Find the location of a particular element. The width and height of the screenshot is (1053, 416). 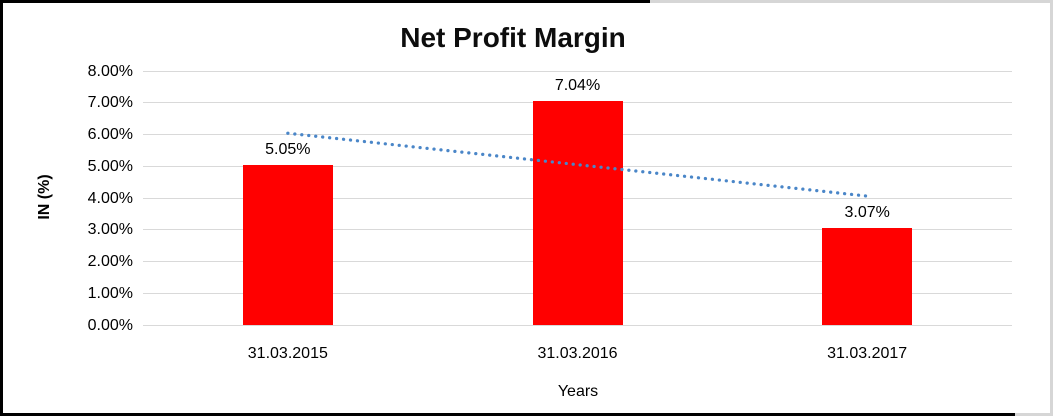

y-axis-tick-label: 2.00% is located at coordinates (110, 261).